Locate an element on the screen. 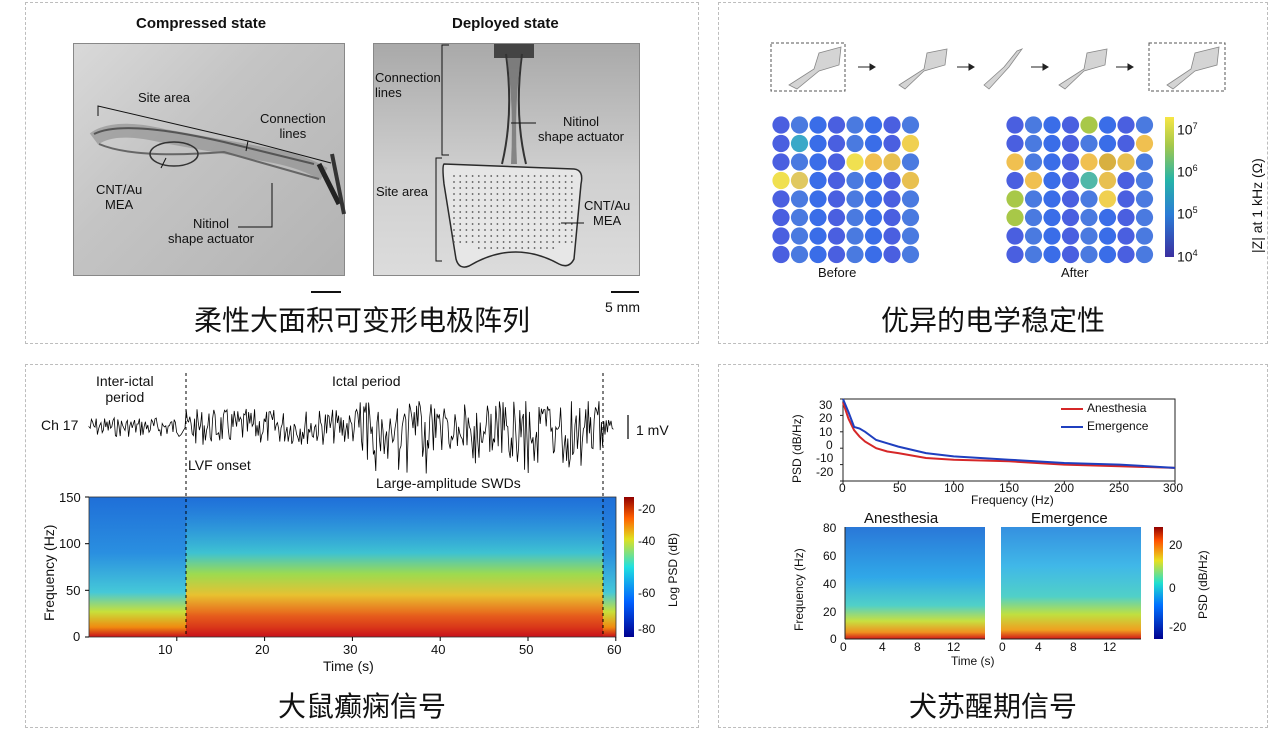 The width and height of the screenshot is (1269, 730). spec-d-xlabel: Time (s) is located at coordinates (973, 661).